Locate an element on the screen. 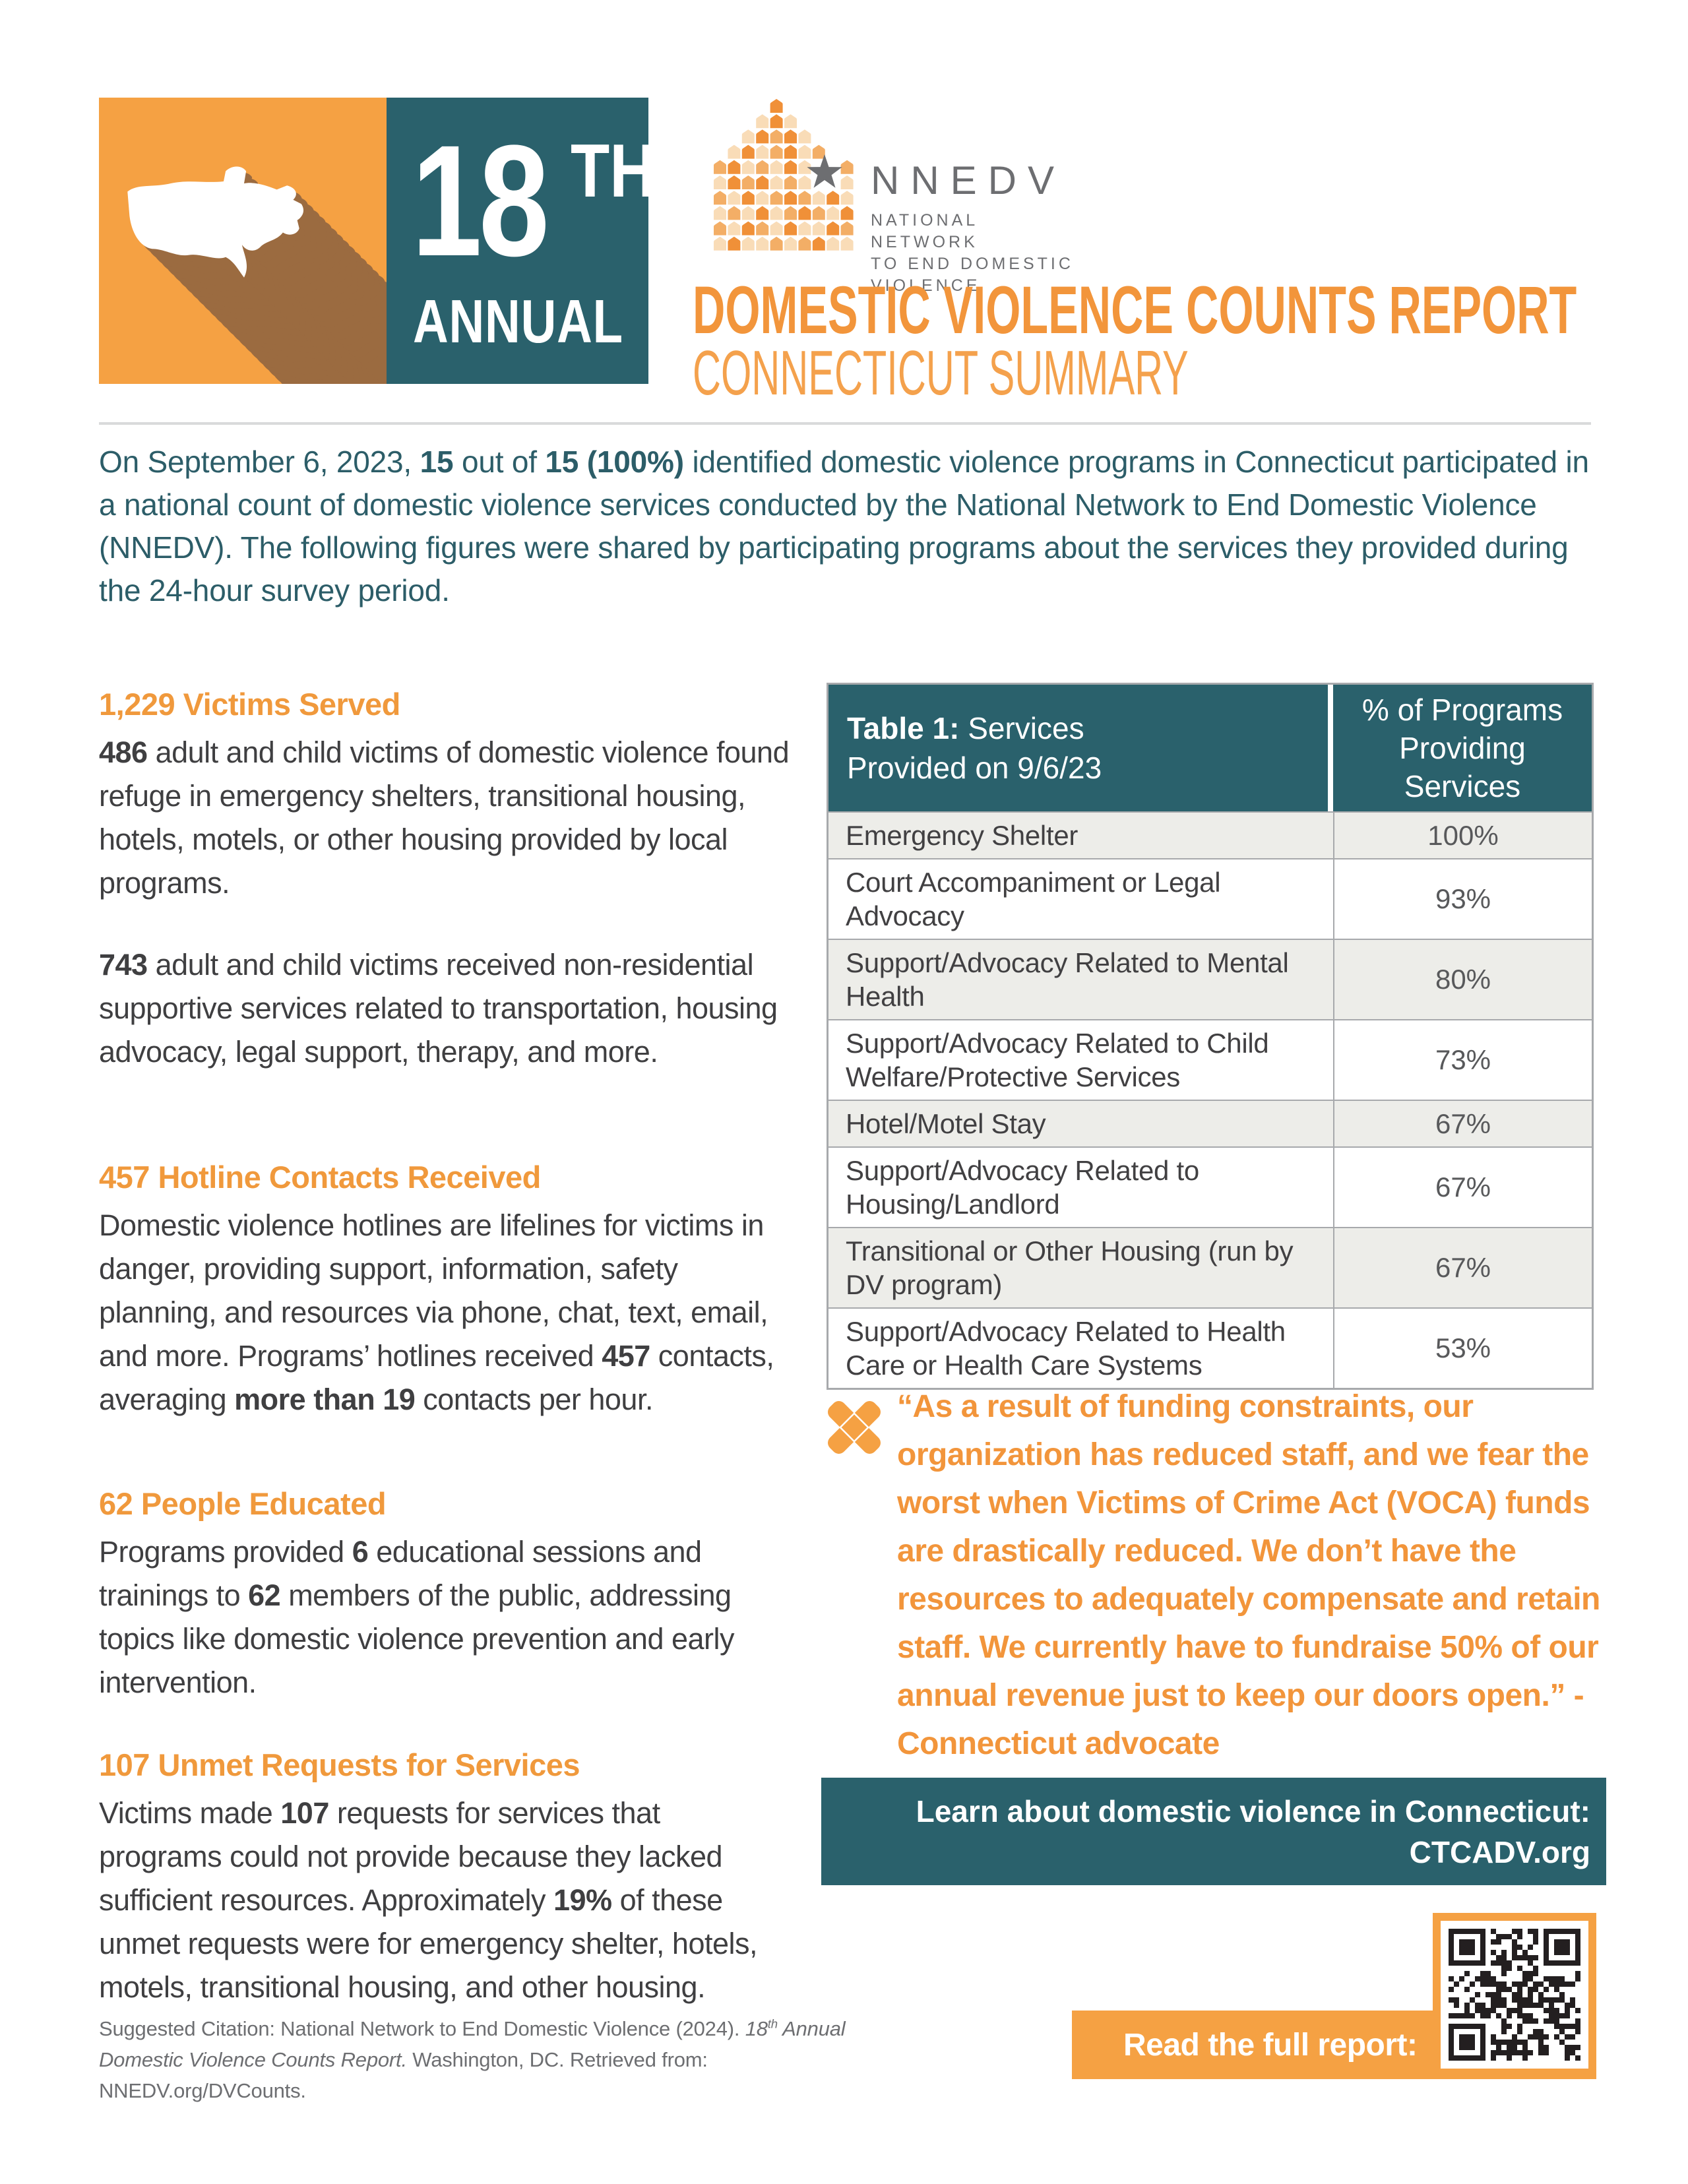  badge-ordinal: TH is located at coordinates (609, 171).